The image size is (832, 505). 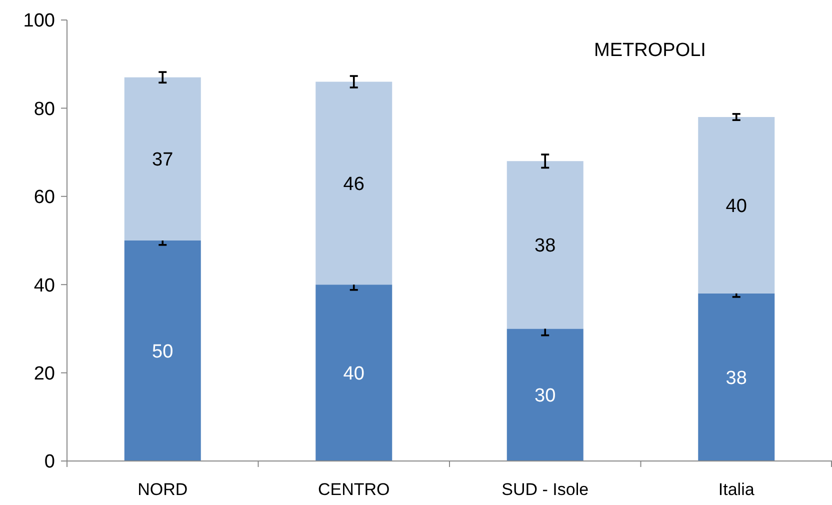 I want to click on data-label: 50, so click(x=163, y=351).